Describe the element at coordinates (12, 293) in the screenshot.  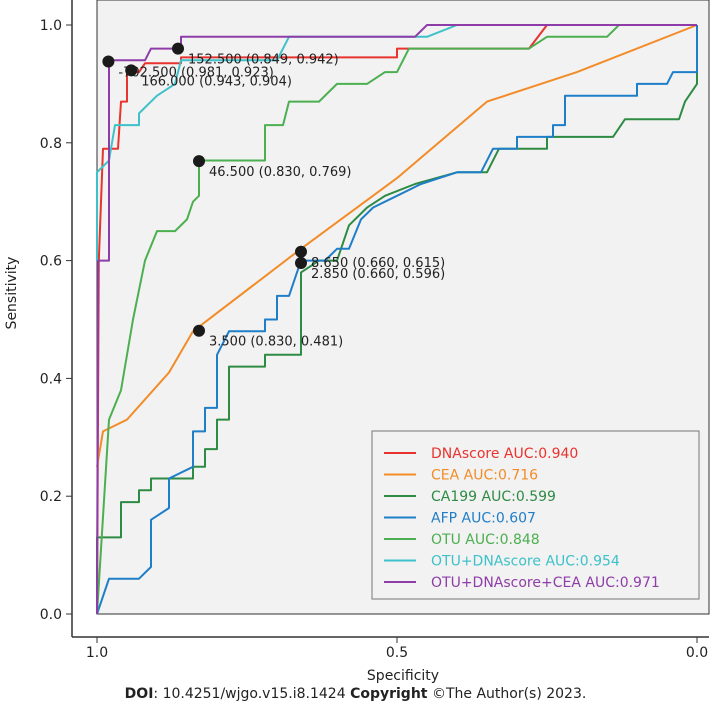
I see `y-axis-title: Sensitivity` at that location.